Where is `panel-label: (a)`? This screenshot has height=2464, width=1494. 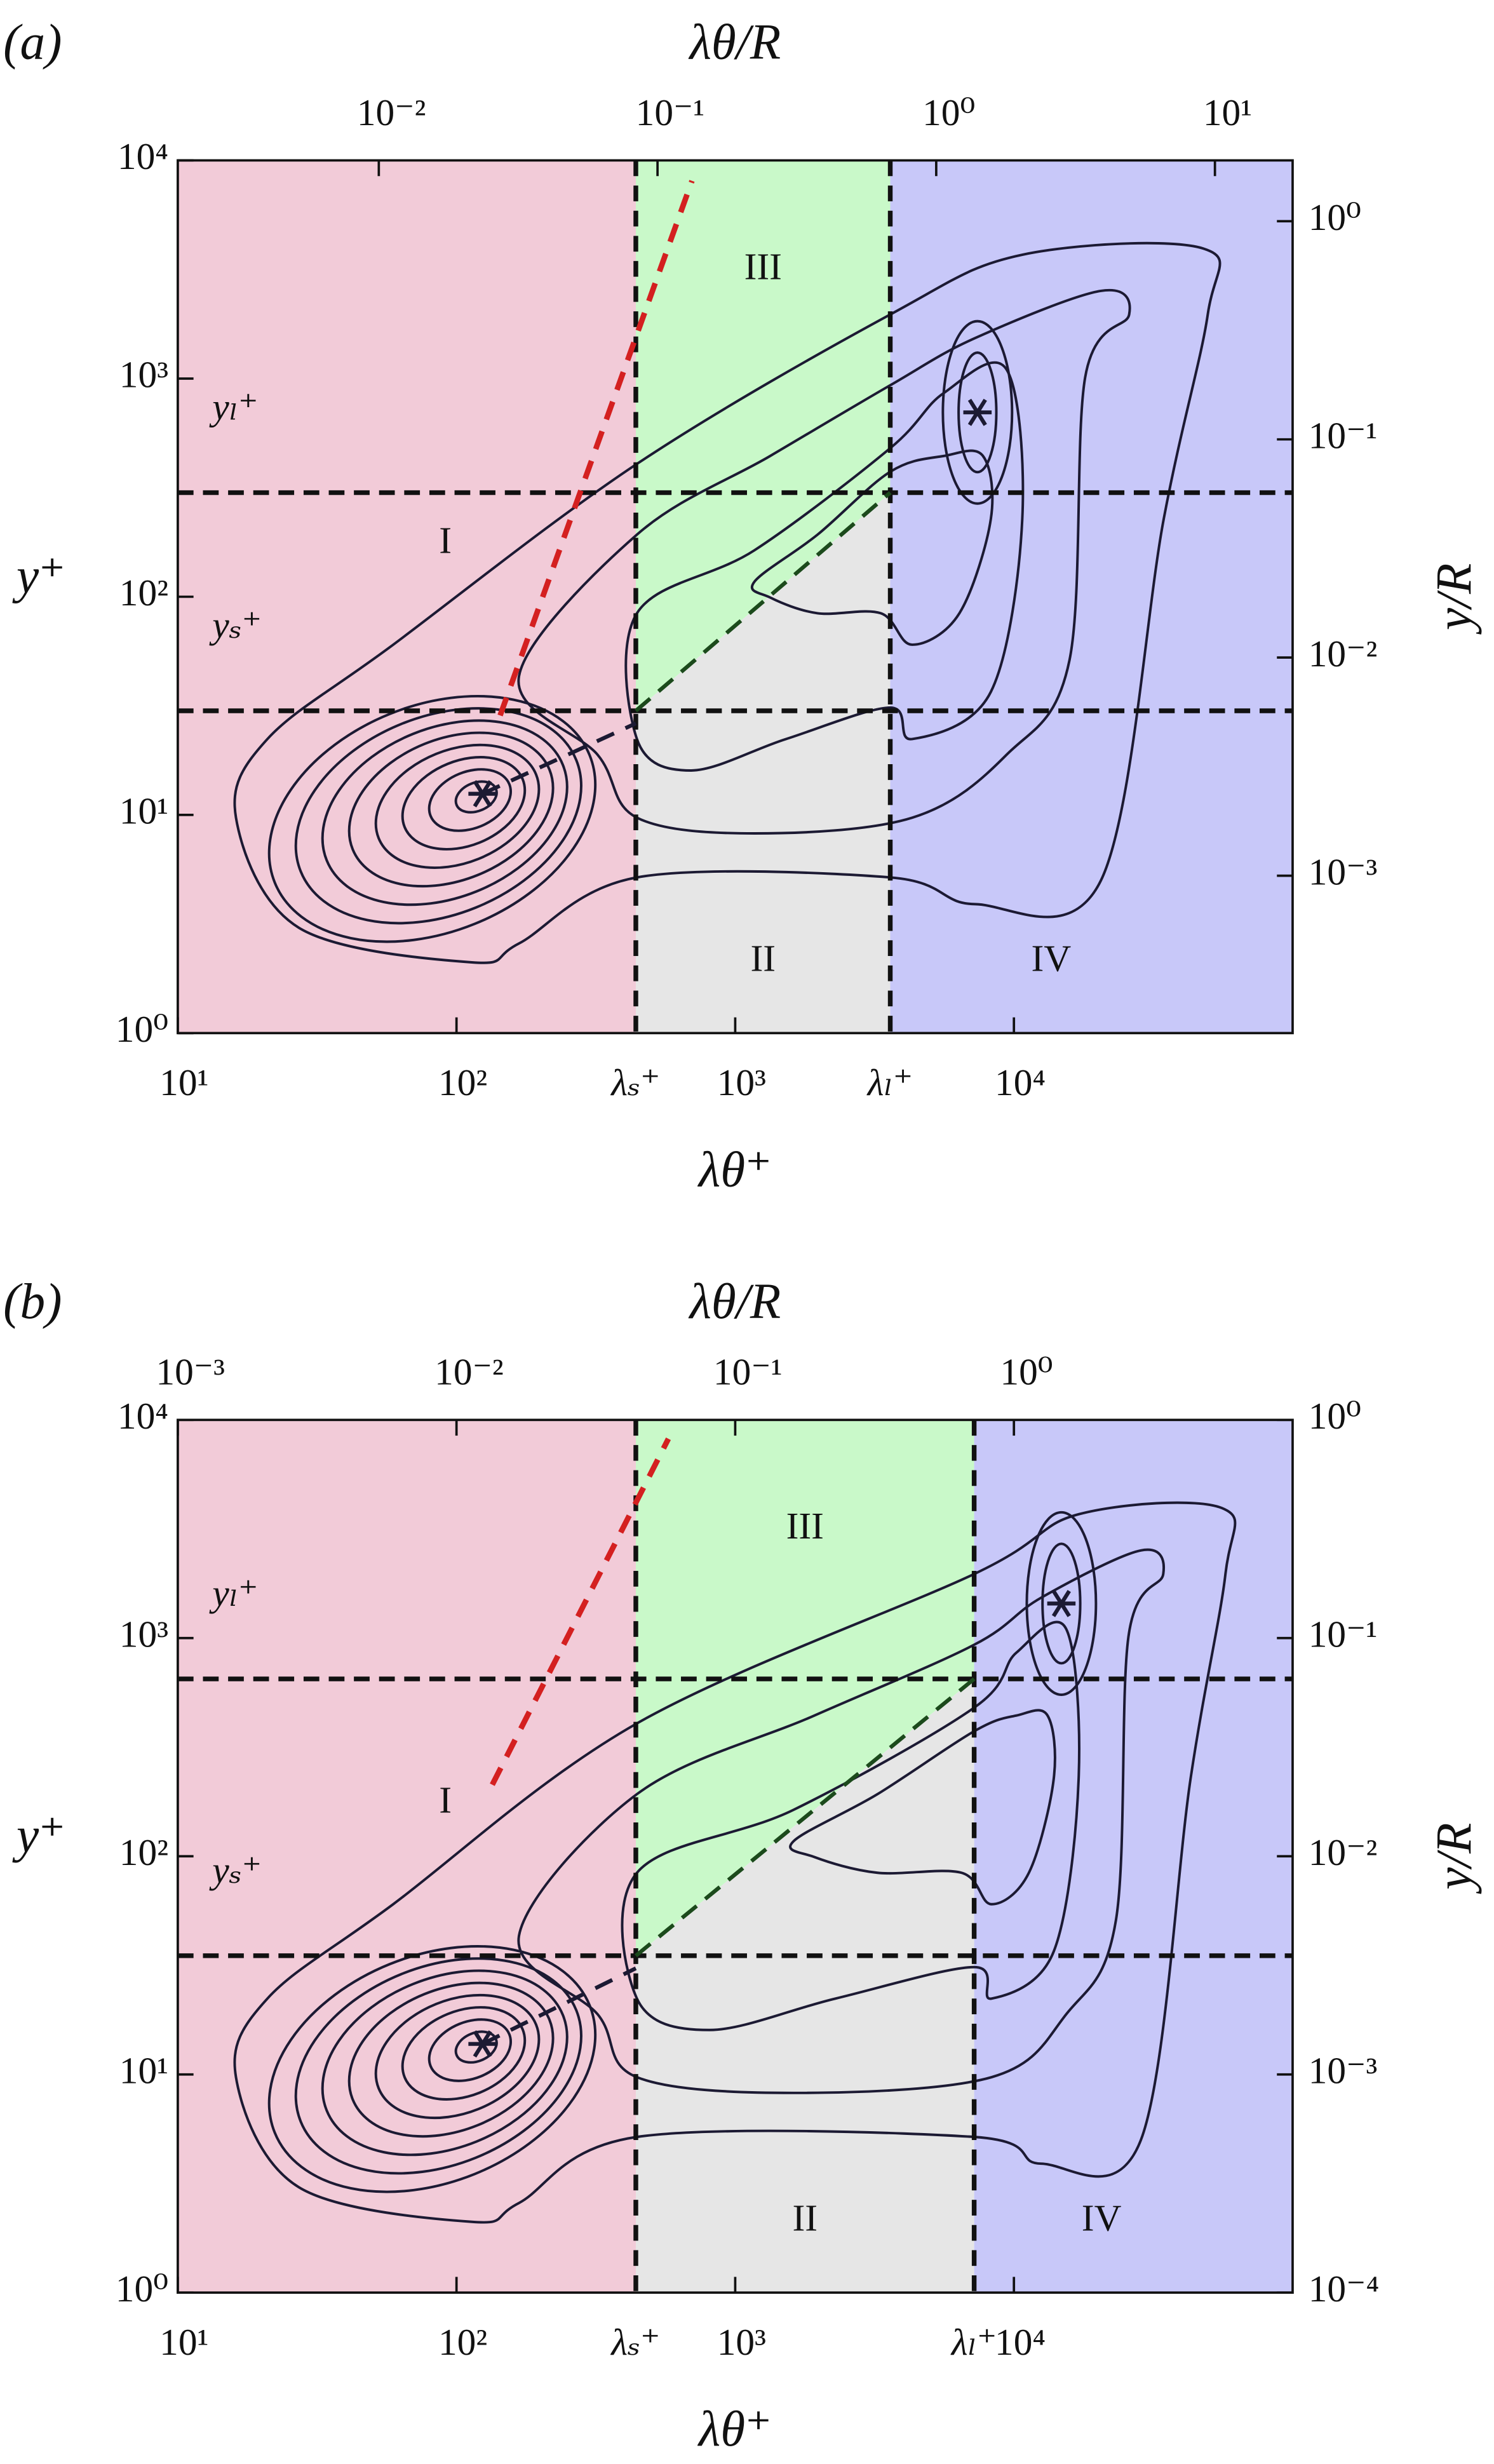 panel-label: (a) is located at coordinates (32, 42).